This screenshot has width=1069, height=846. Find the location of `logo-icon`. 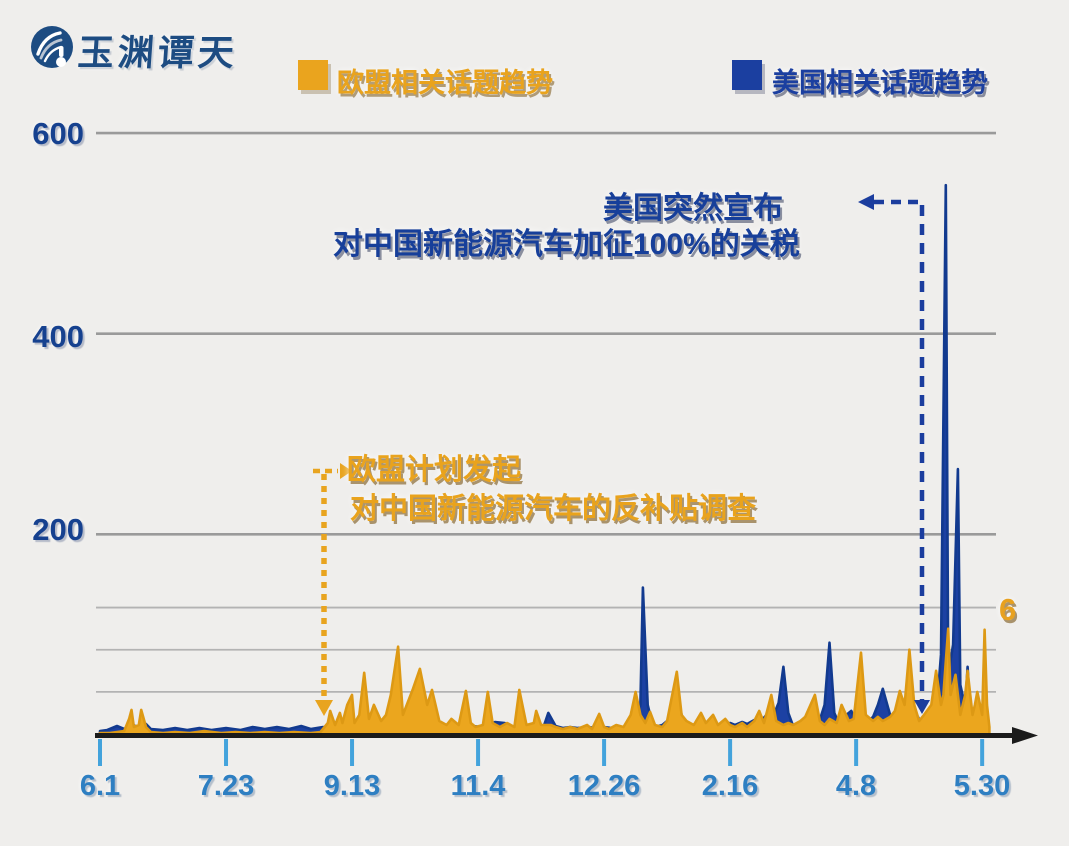

logo-icon is located at coordinates (52, 47).